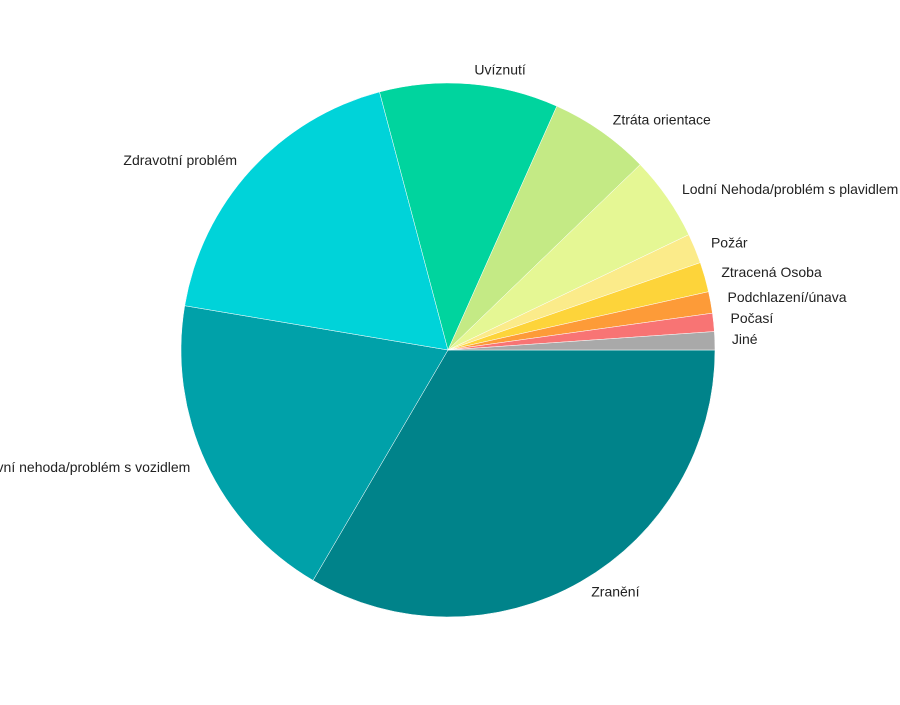 This screenshot has width=900, height=705. I want to click on slice-label: Ztracená Osoba, so click(771, 272).